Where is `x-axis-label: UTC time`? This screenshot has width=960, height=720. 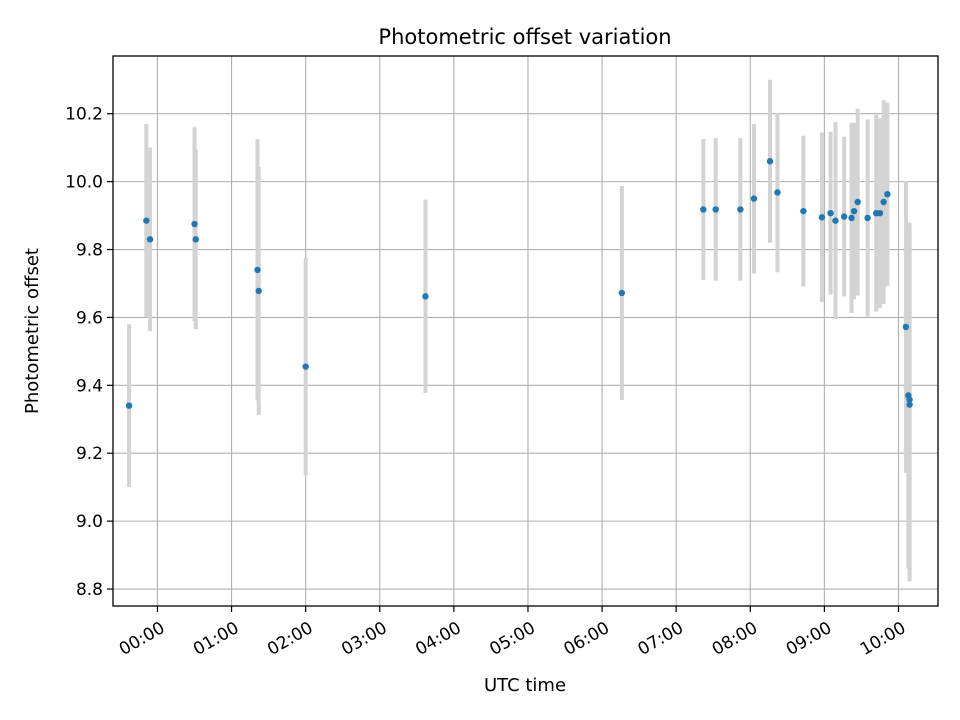 x-axis-label: UTC time is located at coordinates (525, 685).